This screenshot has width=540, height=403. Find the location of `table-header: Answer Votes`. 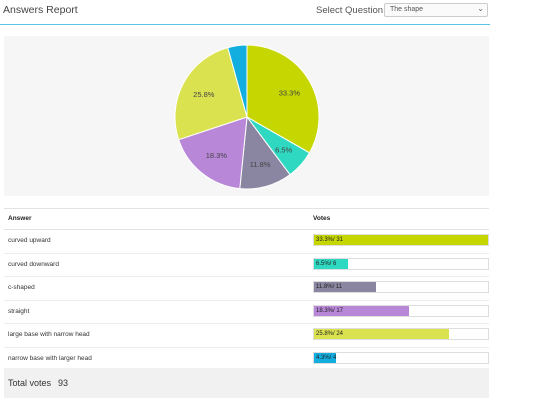

table-header: Answer Votes is located at coordinates (246, 219).